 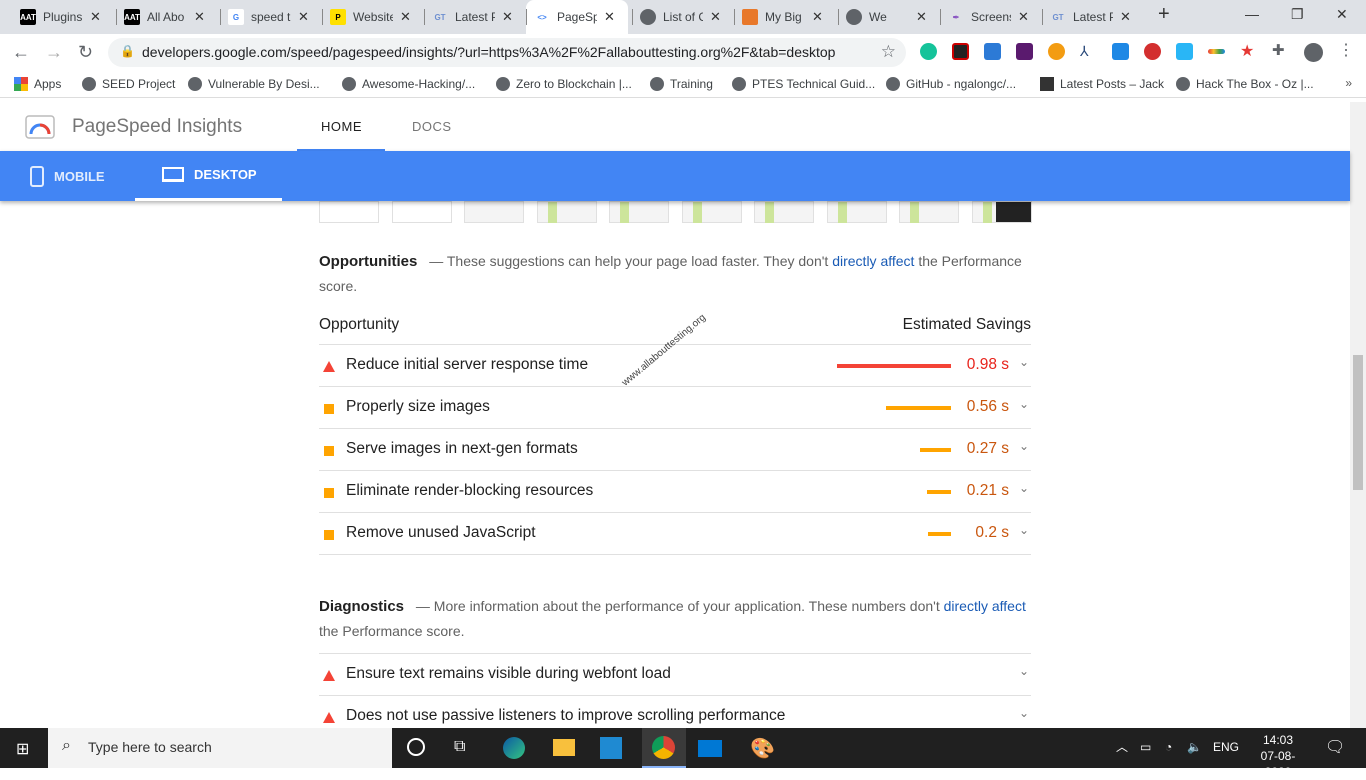 What do you see at coordinates (1342, 14) in the screenshot?
I see `close-window-button: ✕` at bounding box center [1342, 14].